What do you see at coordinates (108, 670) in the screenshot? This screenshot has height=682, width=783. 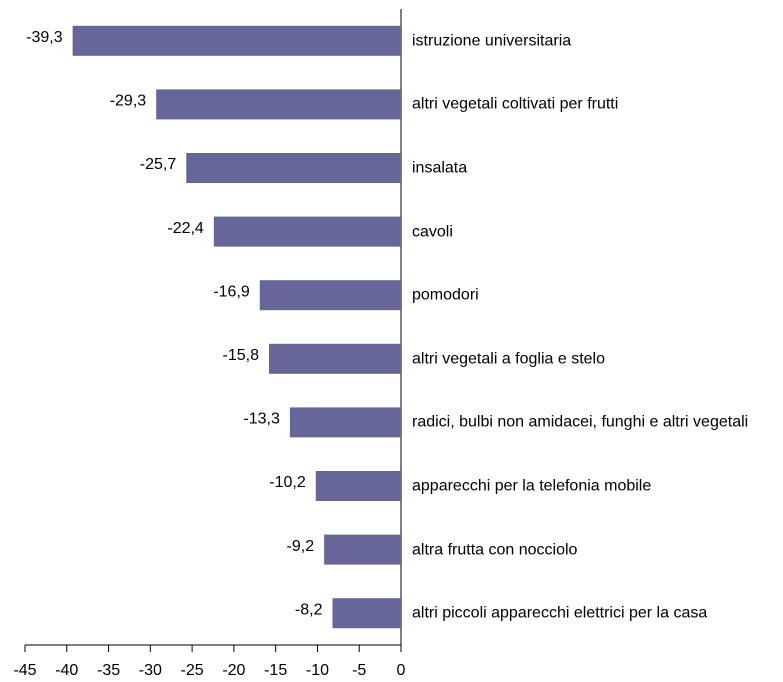 I see `x-tick-label: -35` at bounding box center [108, 670].